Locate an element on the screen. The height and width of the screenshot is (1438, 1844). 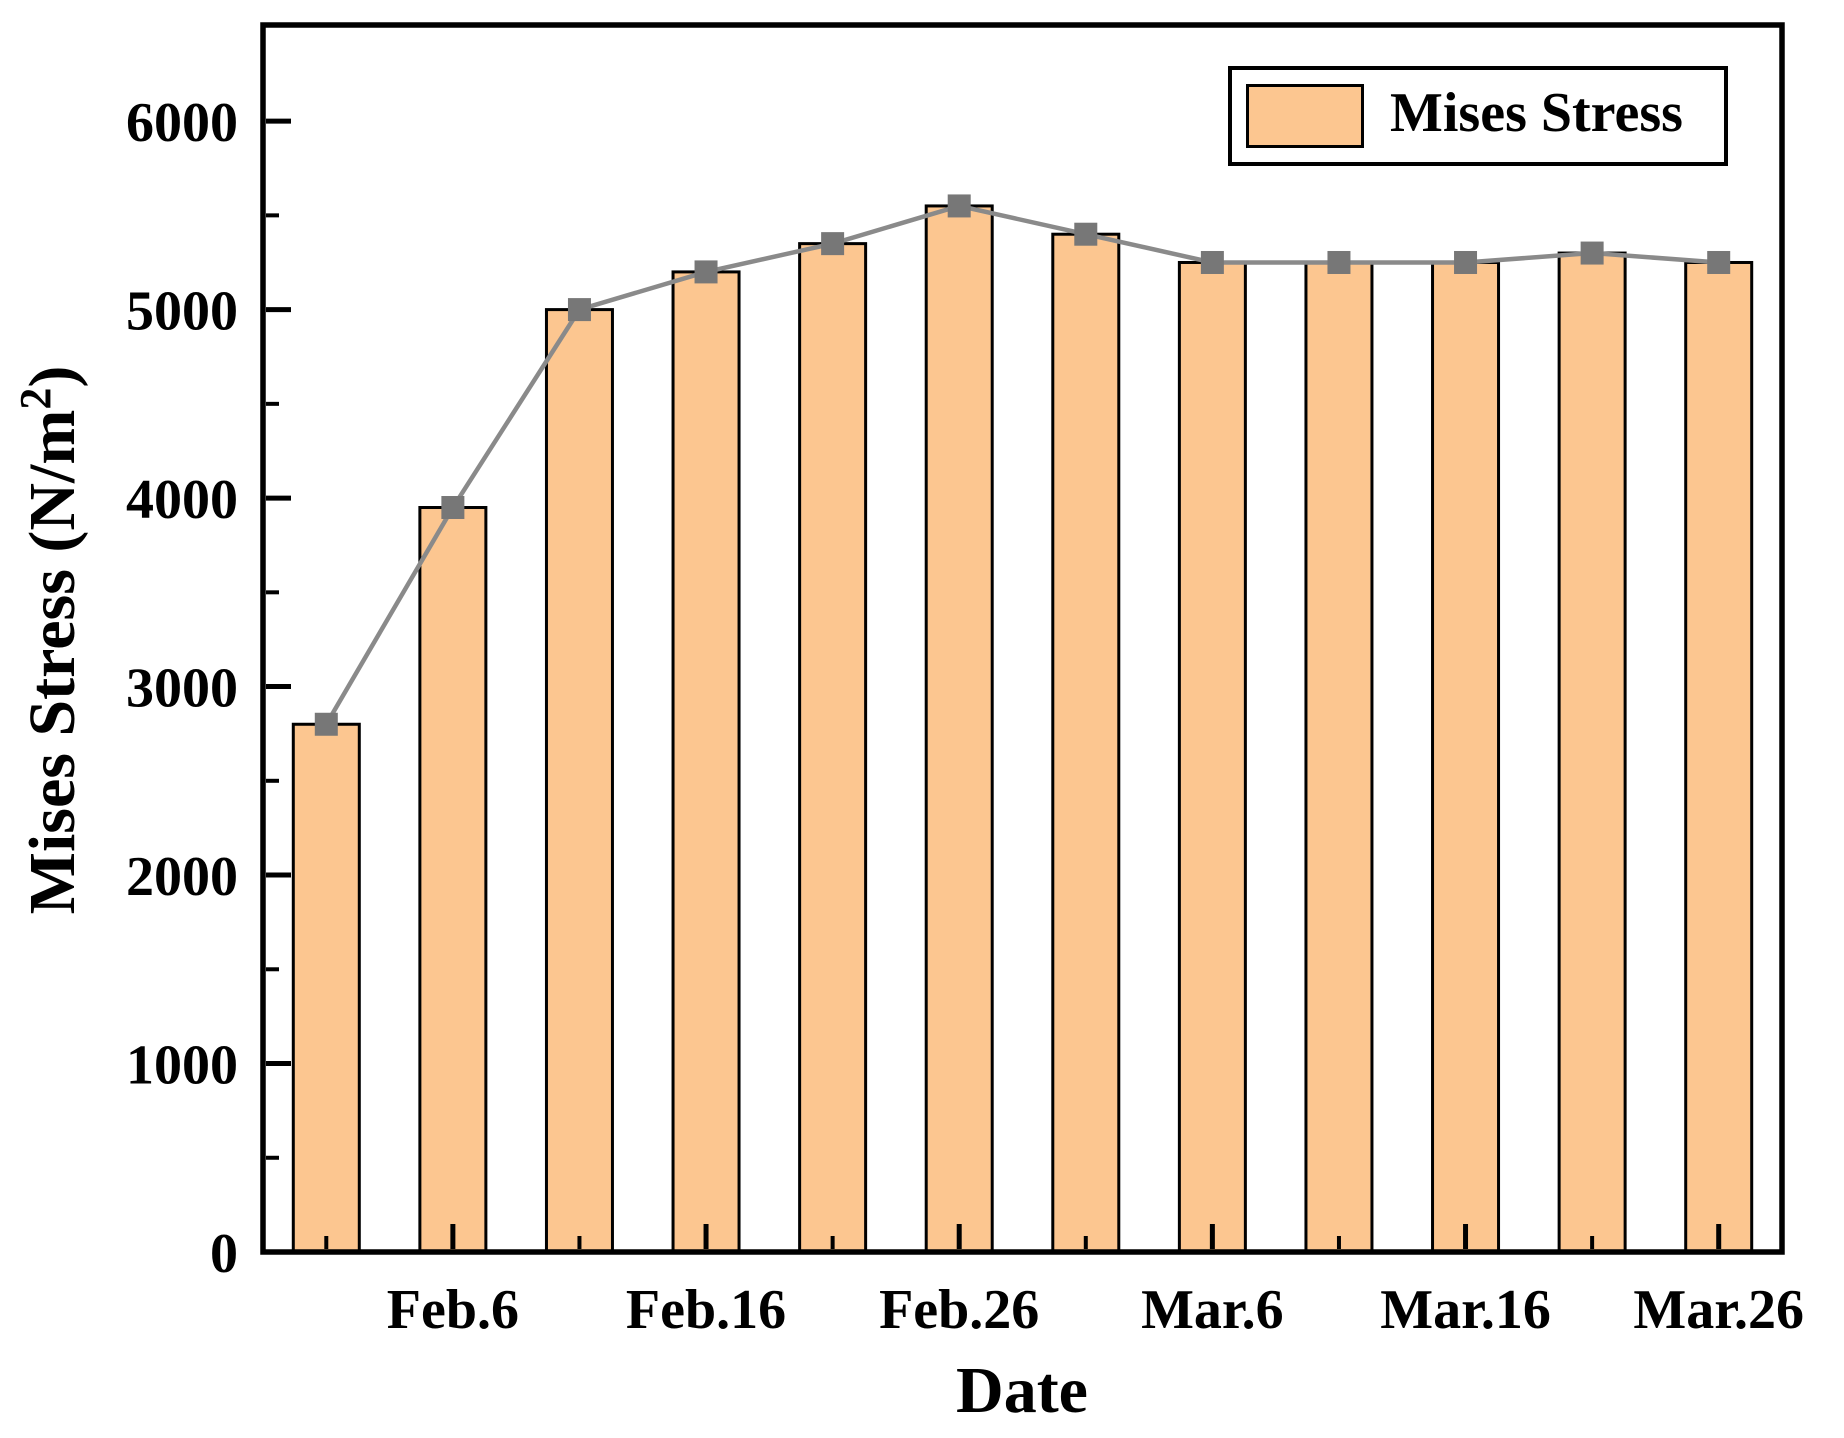
legend: Mises Stress is located at coordinates (1478, 116).